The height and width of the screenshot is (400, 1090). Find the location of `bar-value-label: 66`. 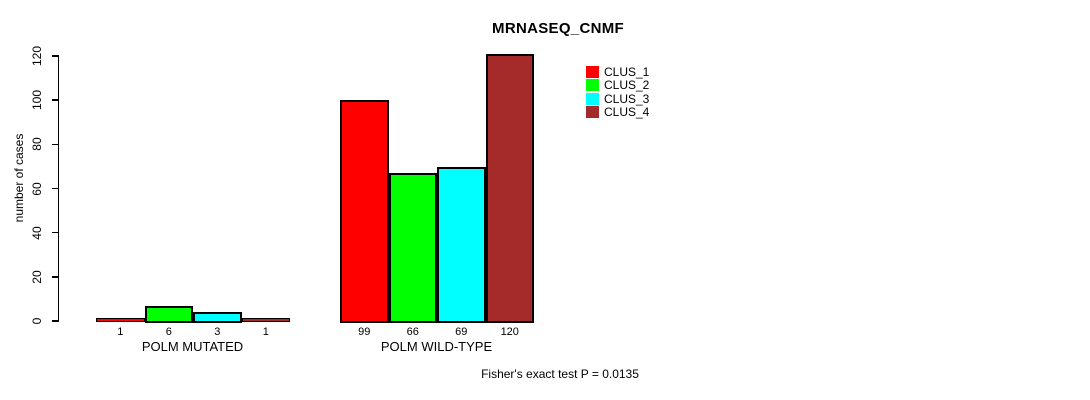

bar-value-label: 66 is located at coordinates (412, 332).